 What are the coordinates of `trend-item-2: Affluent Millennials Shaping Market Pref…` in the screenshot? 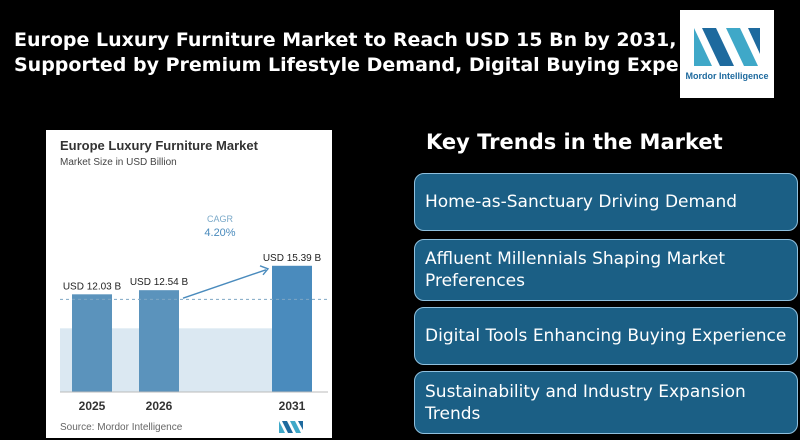 It's located at (606, 270).